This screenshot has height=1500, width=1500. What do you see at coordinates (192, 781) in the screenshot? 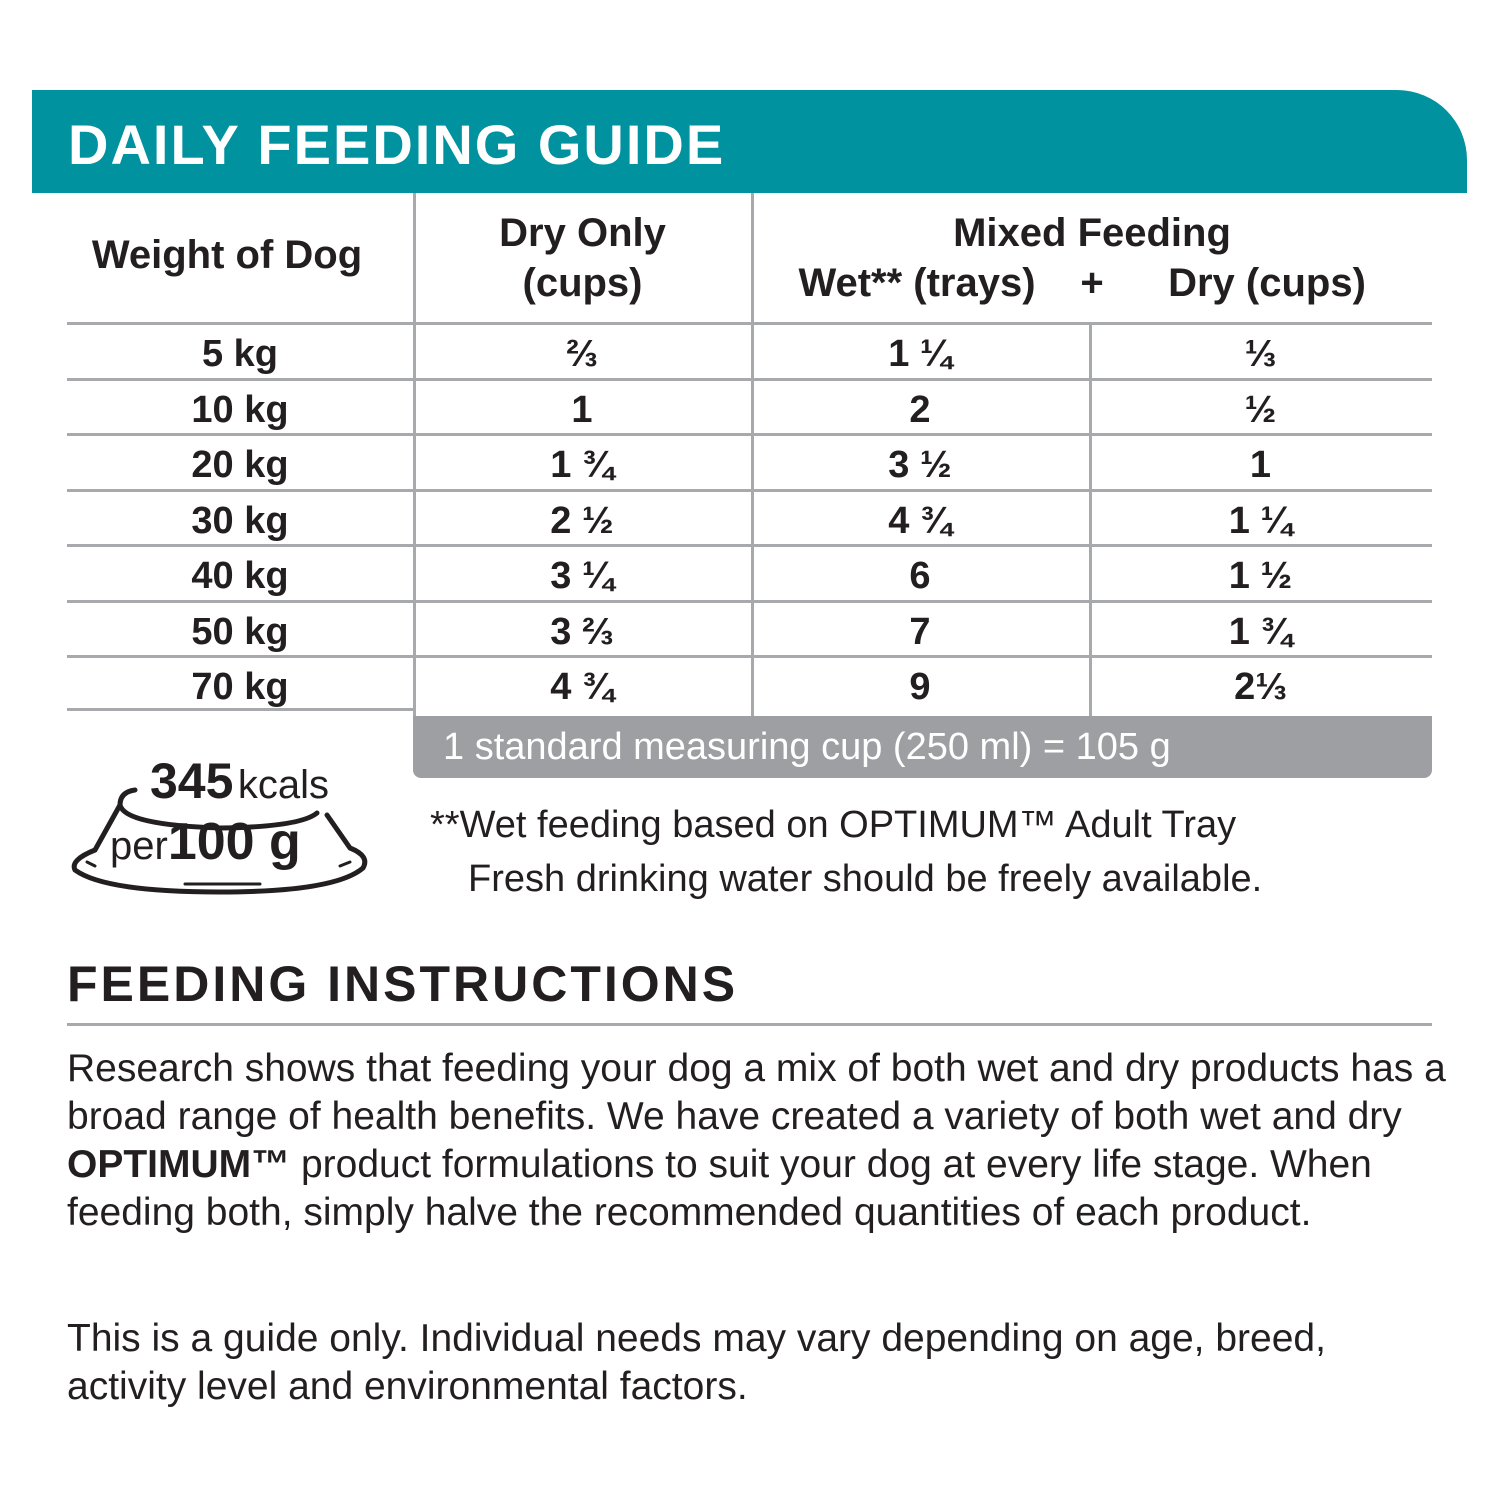
I see `energy-value: 345` at bounding box center [192, 781].